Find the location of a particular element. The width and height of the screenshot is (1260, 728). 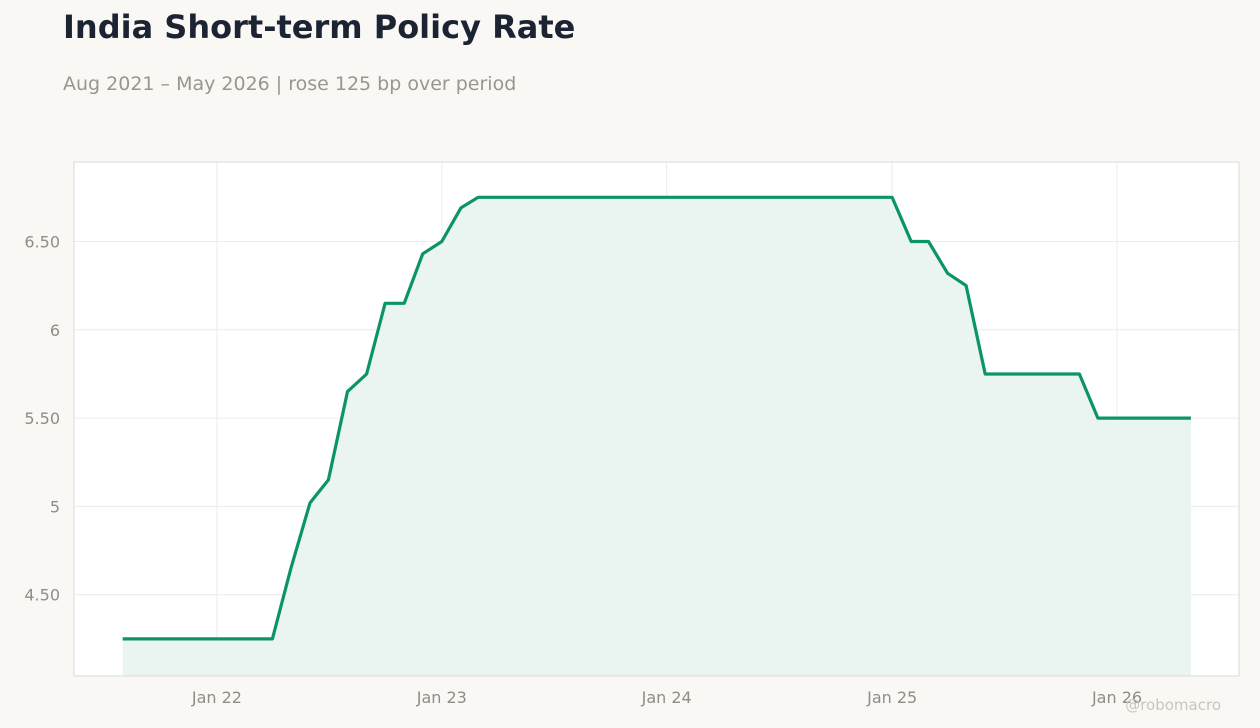

y-tick-label: 5 is located at coordinates (55, 506).